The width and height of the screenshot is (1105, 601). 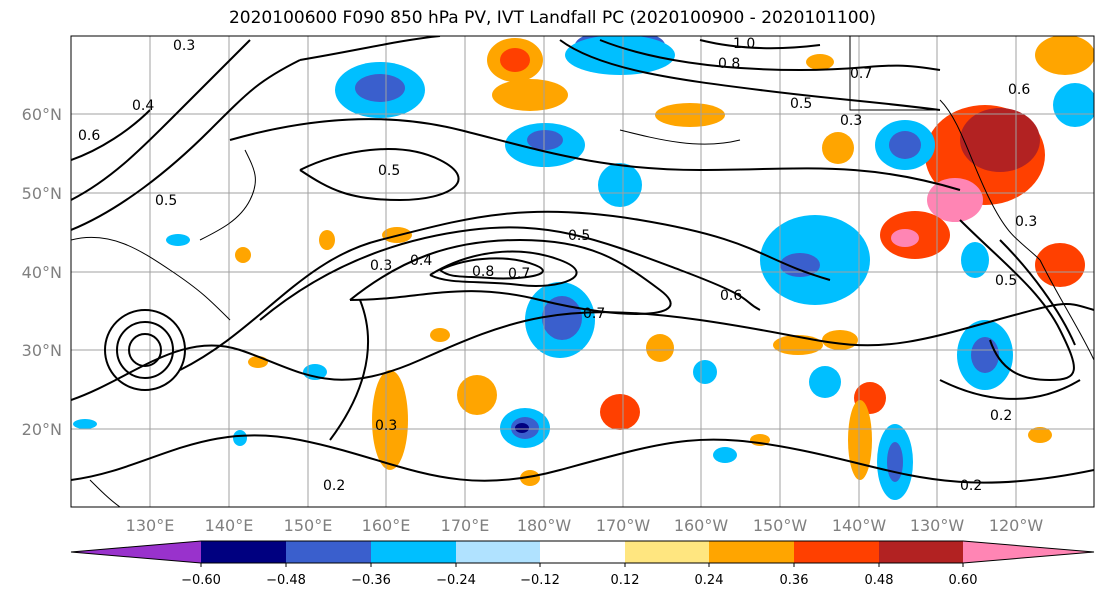 I want to click on lat-label: 60°N, so click(x=42, y=114).